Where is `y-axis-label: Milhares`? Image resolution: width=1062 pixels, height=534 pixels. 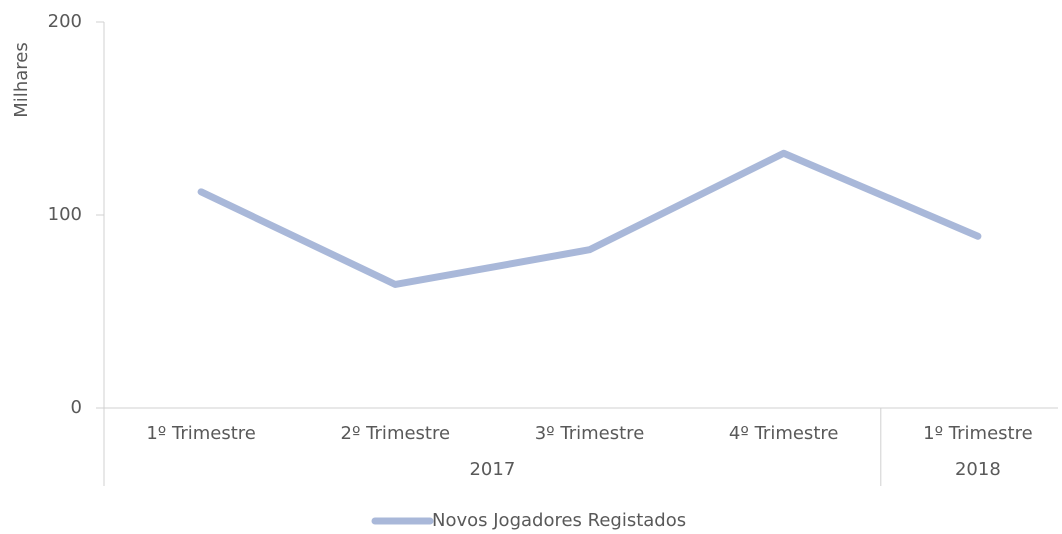 y-axis-label: Milhares is located at coordinates (21, 79).